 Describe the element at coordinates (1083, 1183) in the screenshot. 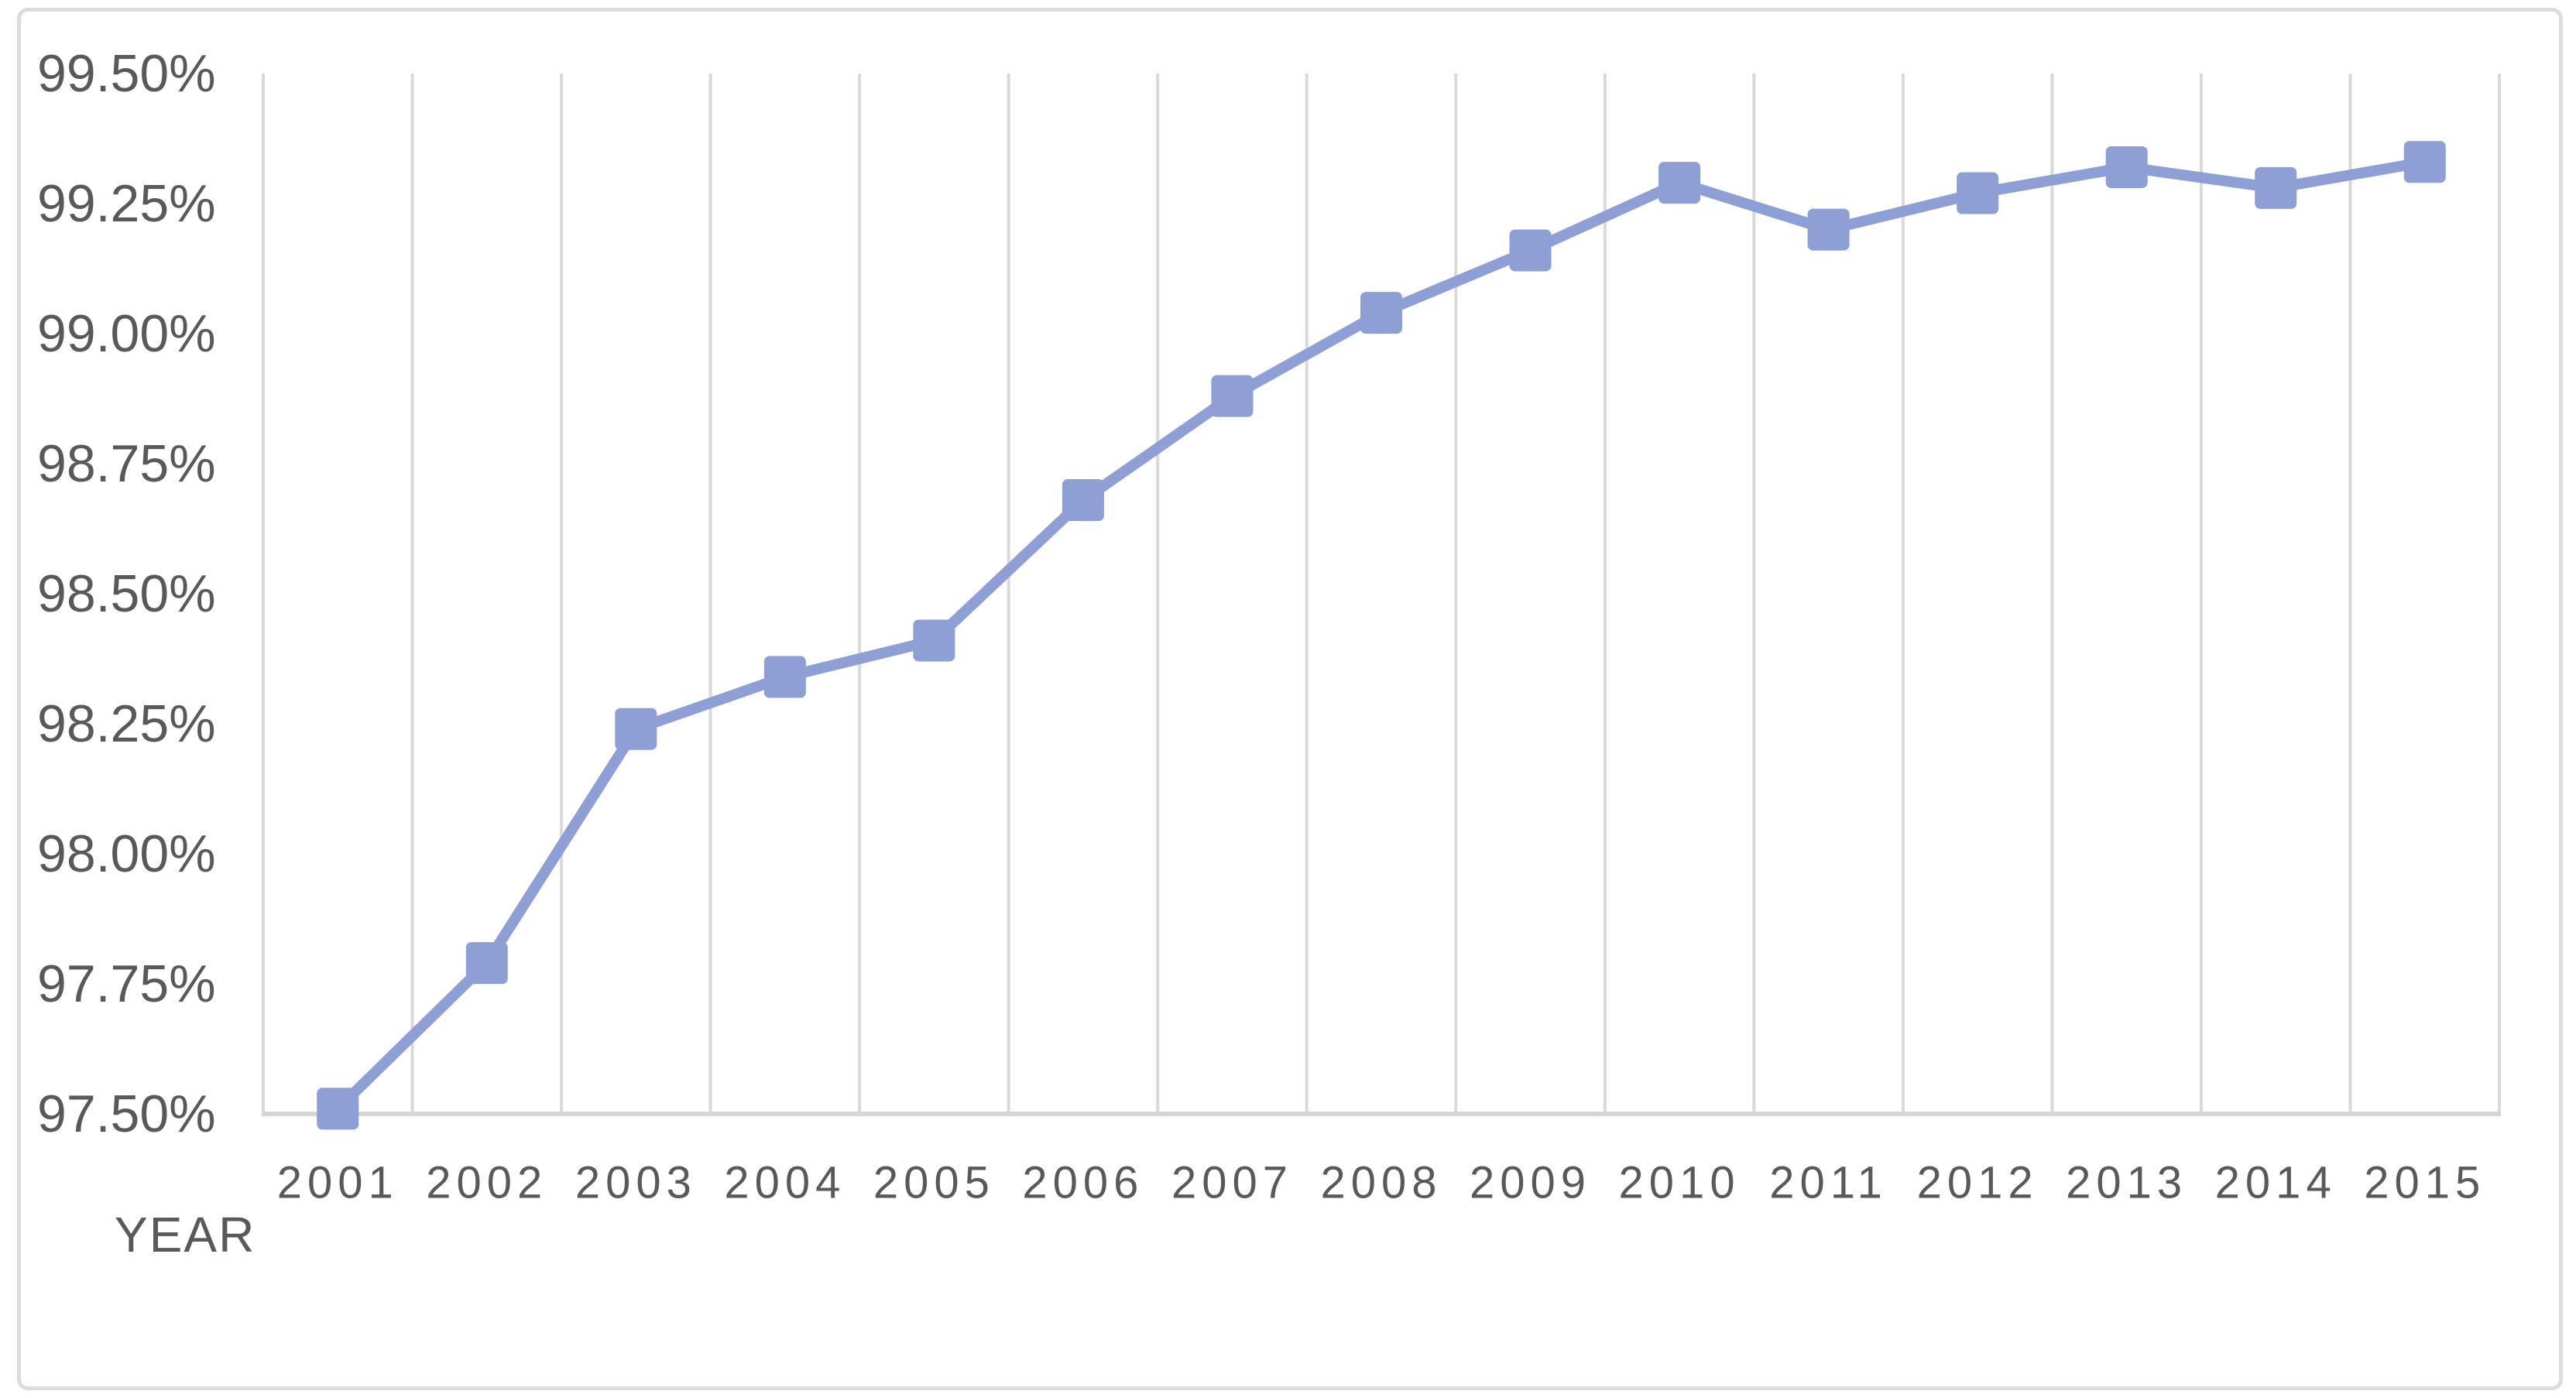

I see `x-axis-tick-label: 2006` at that location.